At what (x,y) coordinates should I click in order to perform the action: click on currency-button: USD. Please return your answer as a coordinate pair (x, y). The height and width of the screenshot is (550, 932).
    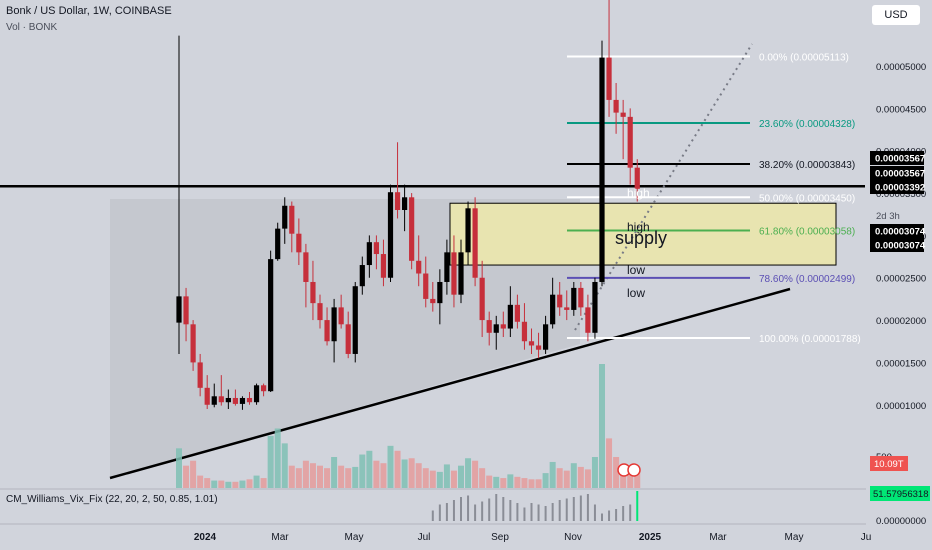
    Looking at the image, I should click on (896, 15).